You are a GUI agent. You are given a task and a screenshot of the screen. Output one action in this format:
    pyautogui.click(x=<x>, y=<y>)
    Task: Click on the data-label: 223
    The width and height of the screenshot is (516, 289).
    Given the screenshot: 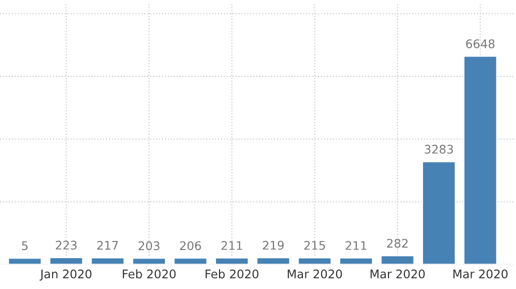 What is the action you would take?
    pyautogui.click(x=66, y=245)
    